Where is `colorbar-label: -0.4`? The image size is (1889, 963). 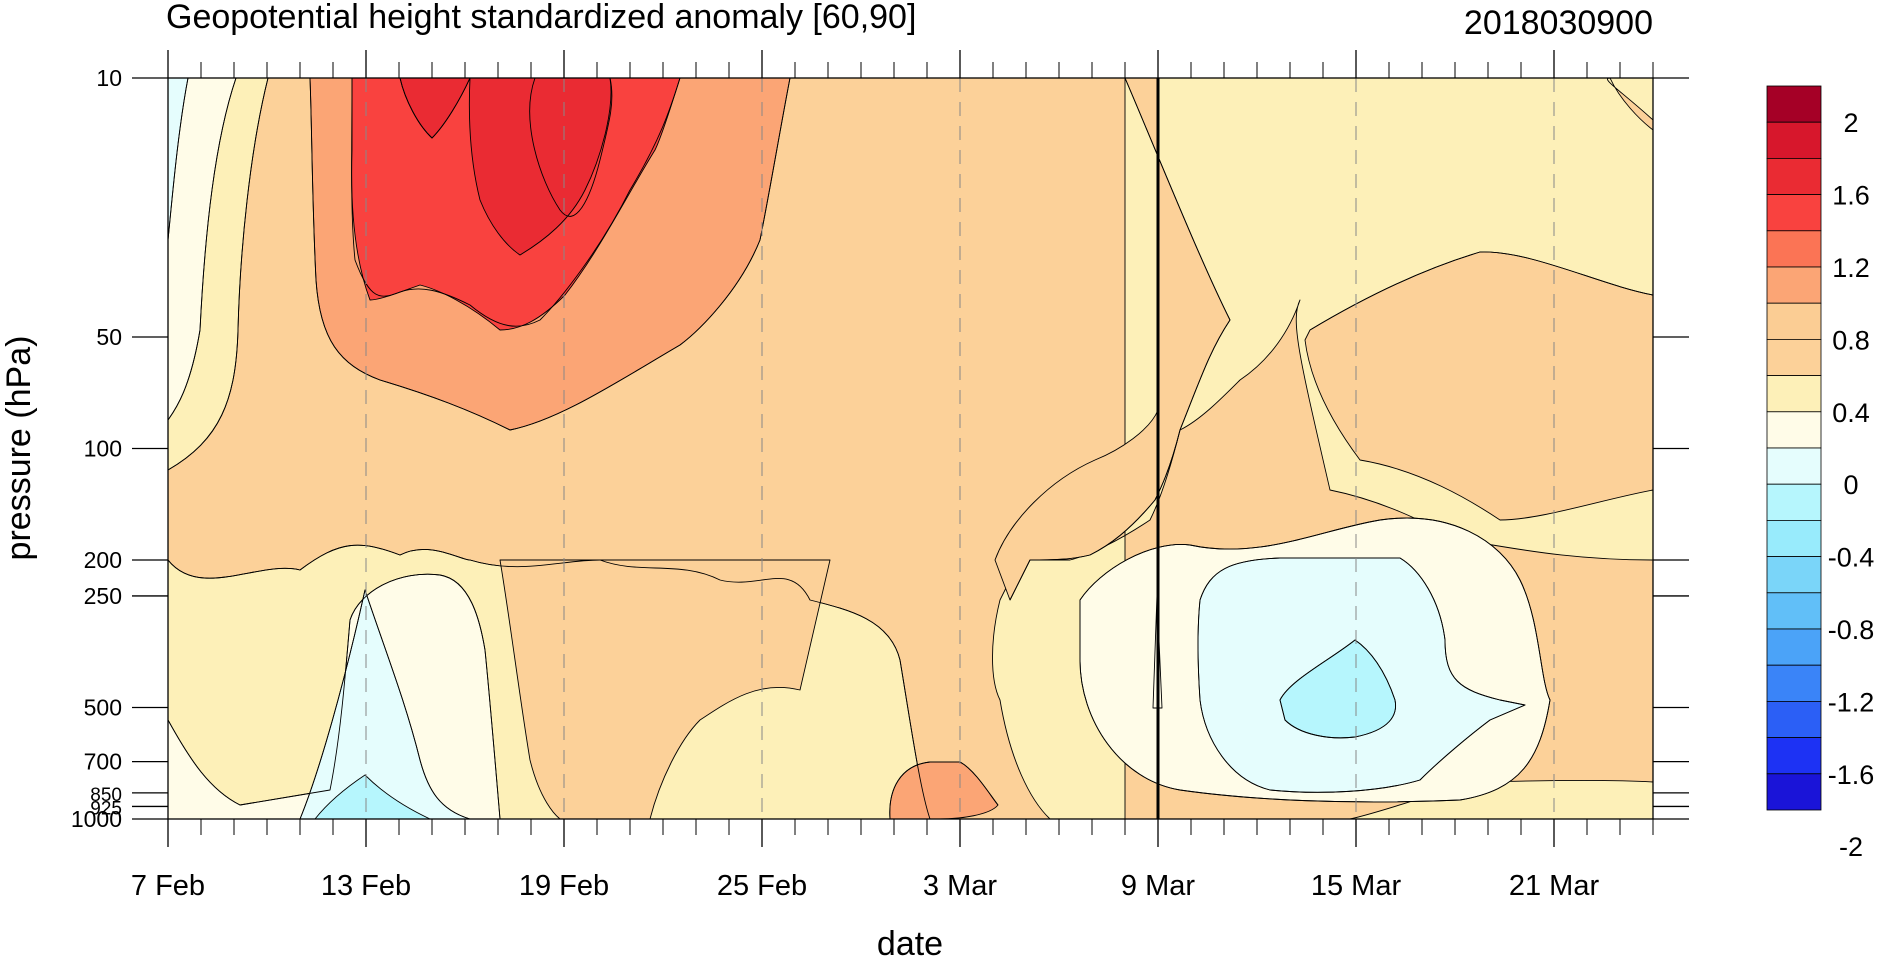 colorbar-label: -0.4 is located at coordinates (1851, 558).